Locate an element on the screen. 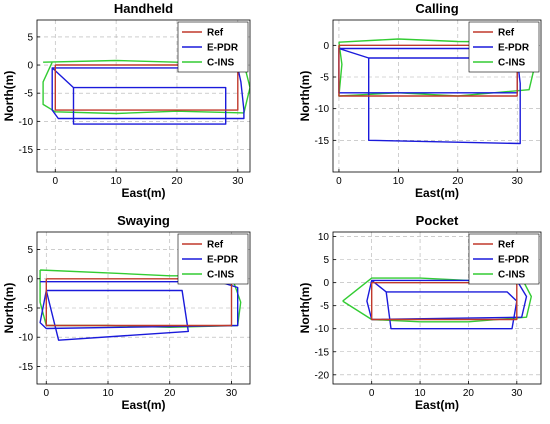  panel-calling-legend: Ref E-PDR C-INS is located at coordinates (504, 47).